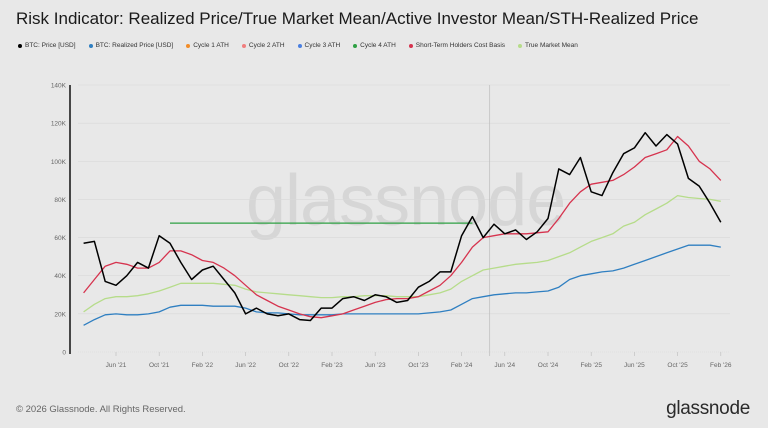  Describe the element at coordinates (50, 45) in the screenshot. I see `legend-label: BTC: Price [USD]` at that location.